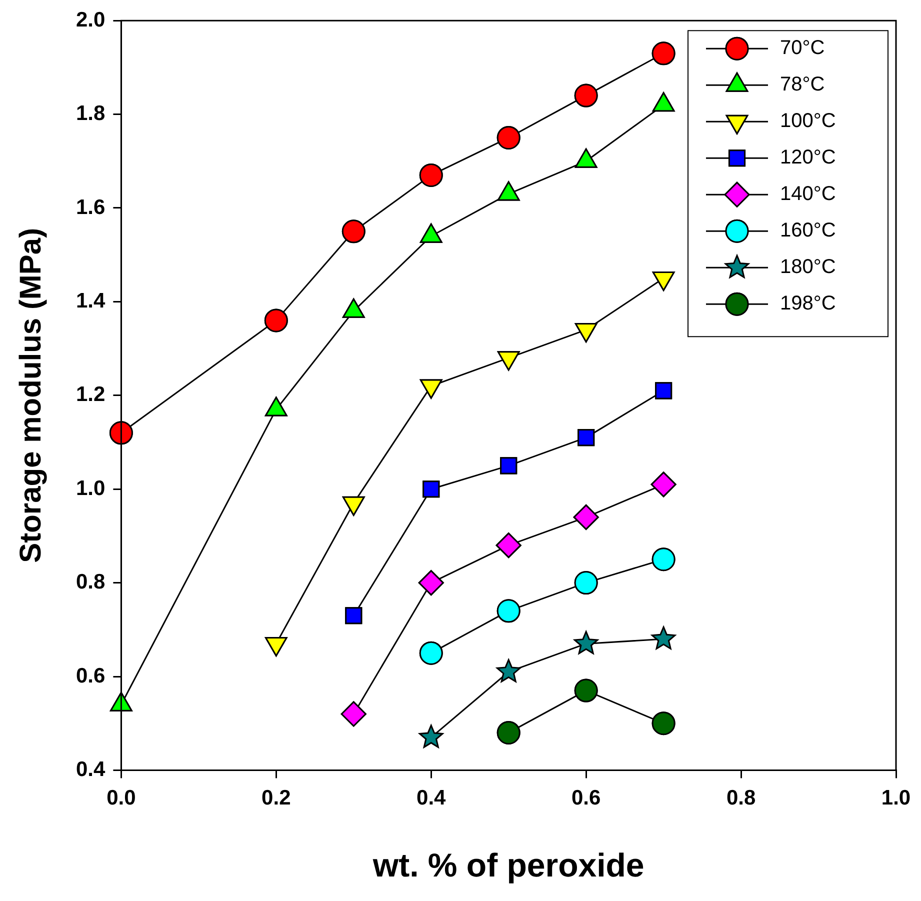  What do you see at coordinates (802, 85) in the screenshot?
I see `legend-label: 78°C` at bounding box center [802, 85].